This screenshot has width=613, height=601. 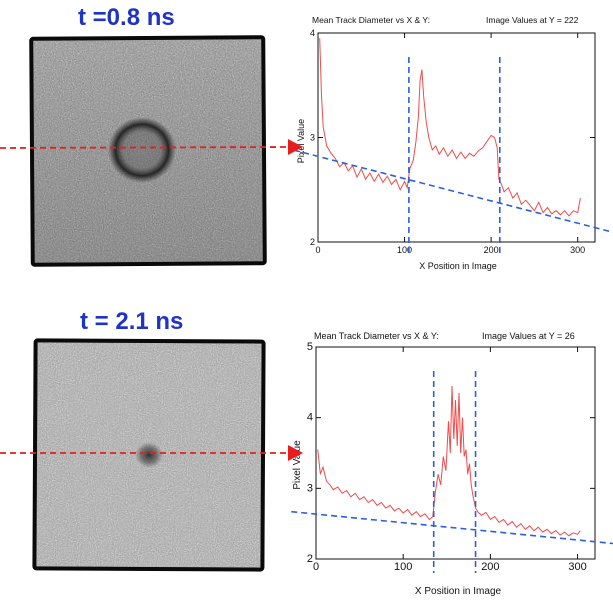 What do you see at coordinates (310, 347) in the screenshot?
I see `y-tick-label: 5` at bounding box center [310, 347].